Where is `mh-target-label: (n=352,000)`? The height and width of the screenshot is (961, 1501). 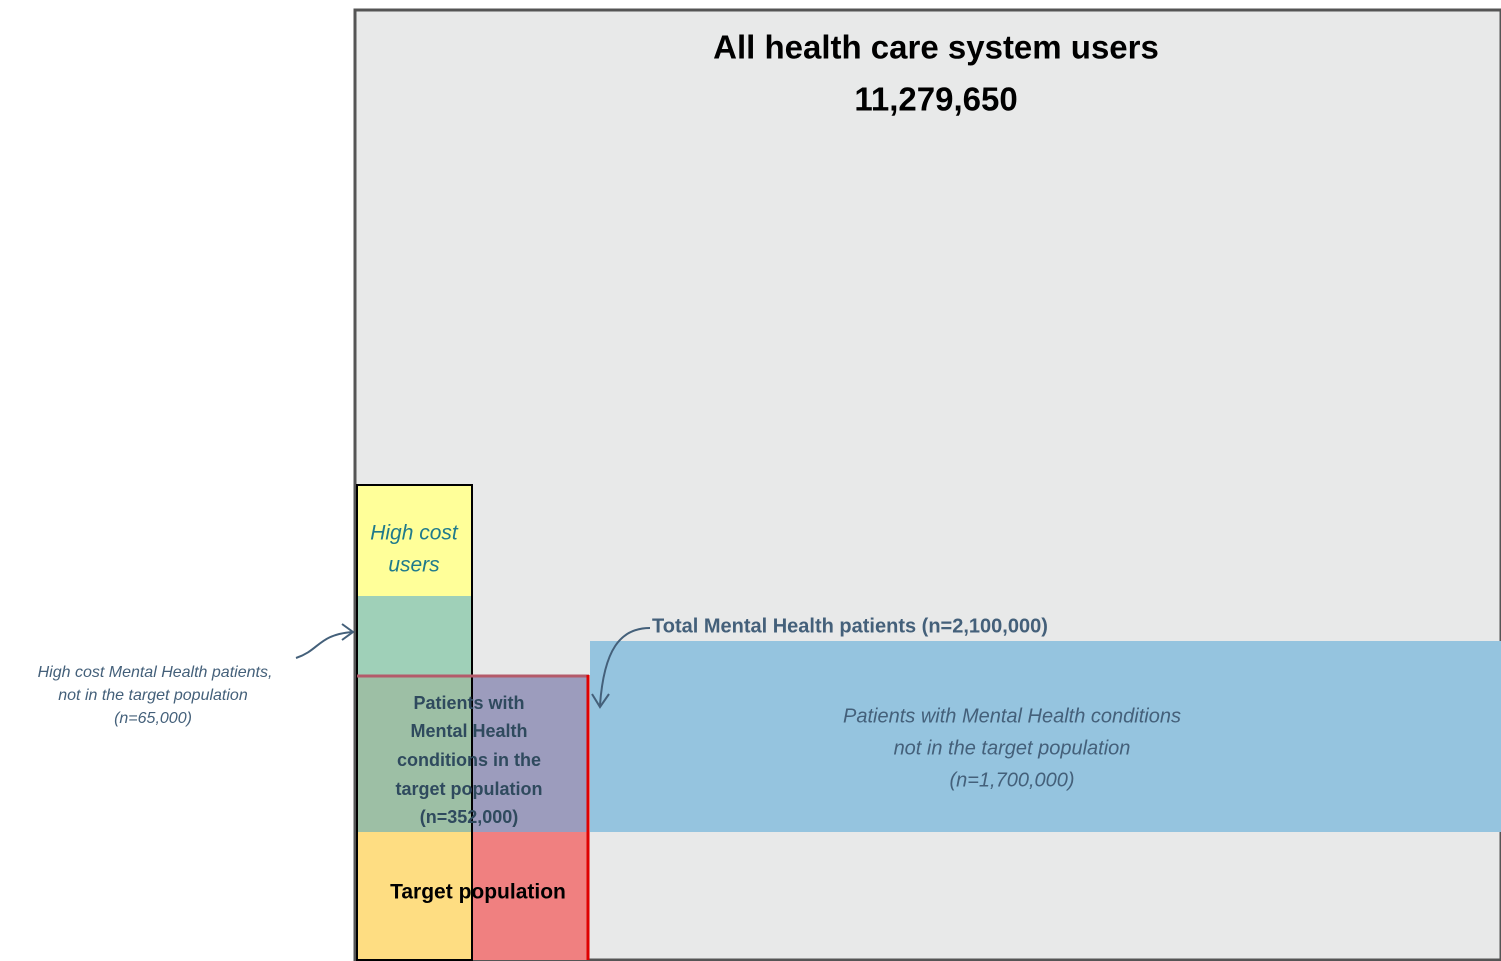 mh-target-label: (n=352,000) is located at coordinates (469, 817).